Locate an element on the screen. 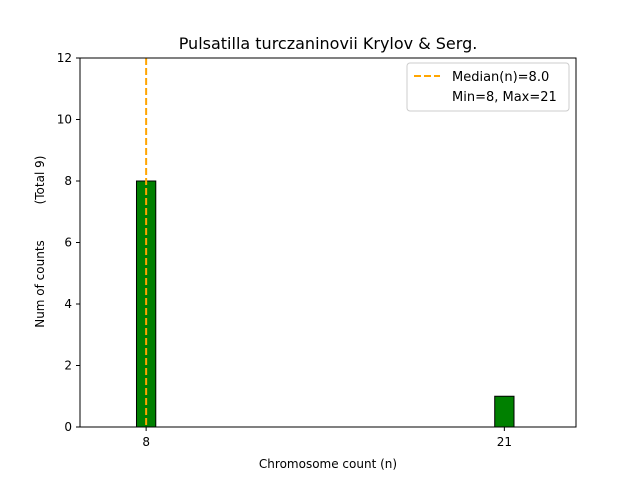 The image size is (640, 484). x-tick-label: 21 is located at coordinates (504, 442).